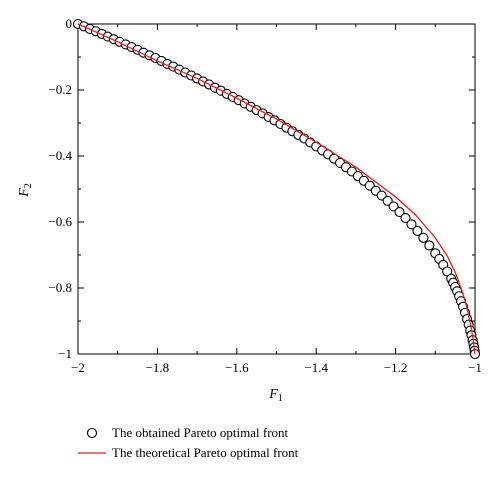 The image size is (500, 478). What do you see at coordinates (237, 367) in the screenshot?
I see `x-tick-label: −1.6` at bounding box center [237, 367].